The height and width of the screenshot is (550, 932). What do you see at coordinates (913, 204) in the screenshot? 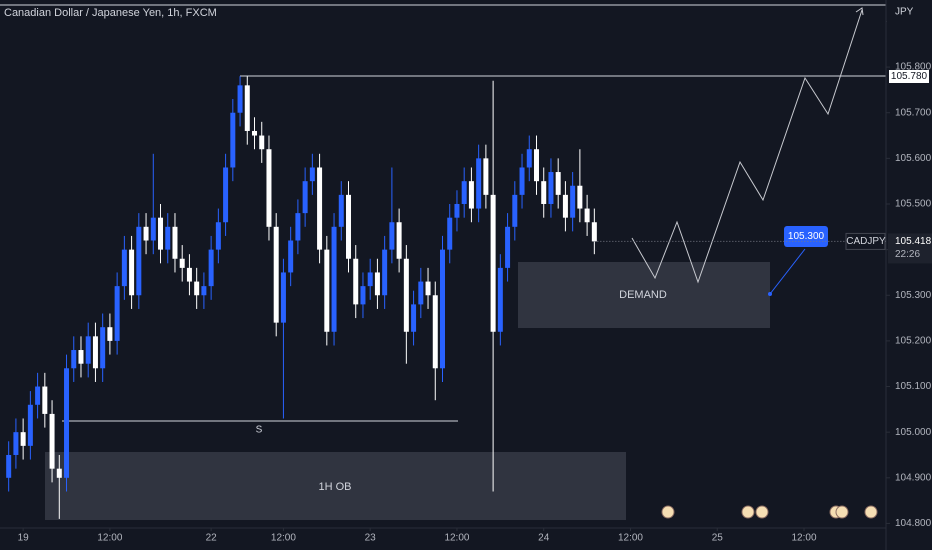
I see `y-tick-label: 105.500` at bounding box center [913, 204].